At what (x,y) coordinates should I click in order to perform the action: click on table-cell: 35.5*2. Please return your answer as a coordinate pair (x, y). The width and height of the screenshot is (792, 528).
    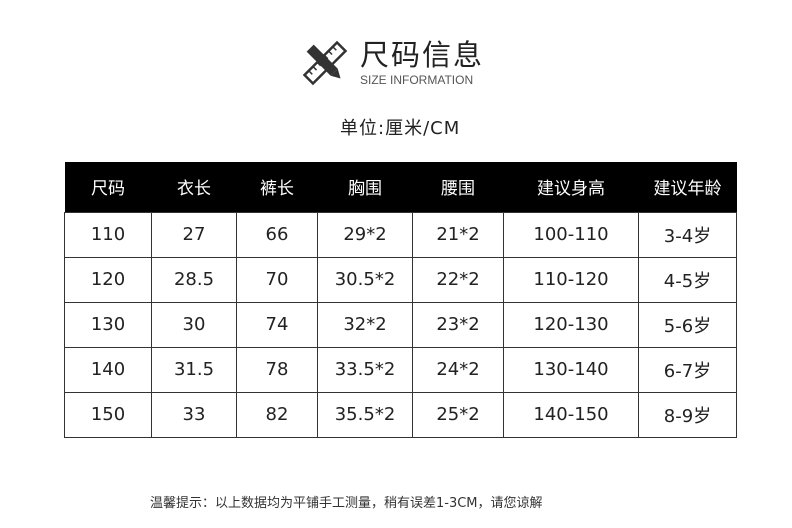
    Looking at the image, I should click on (365, 414).